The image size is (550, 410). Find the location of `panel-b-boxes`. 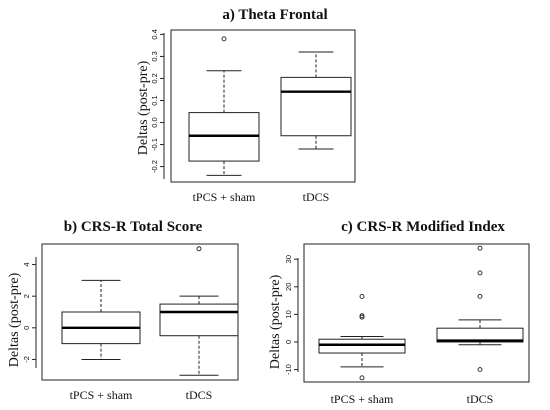

panel-b-boxes is located at coordinates (150, 311).